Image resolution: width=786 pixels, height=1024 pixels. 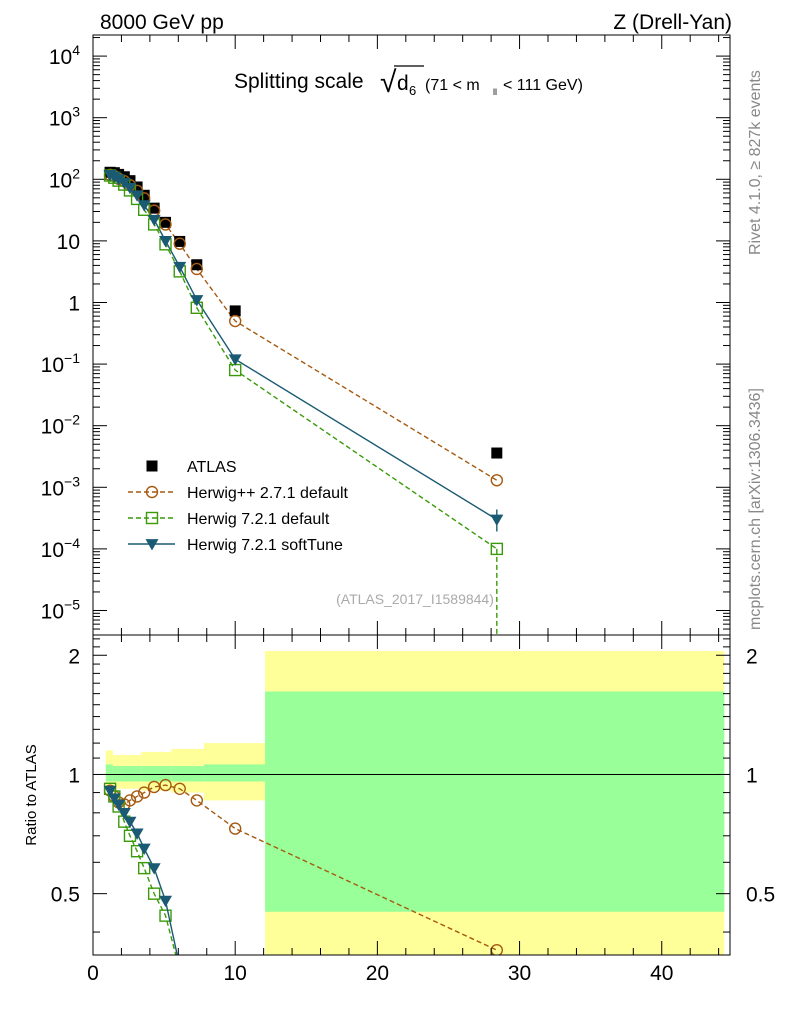 What do you see at coordinates (661, 973) in the screenshot?
I see `xtick-label: 40` at bounding box center [661, 973].